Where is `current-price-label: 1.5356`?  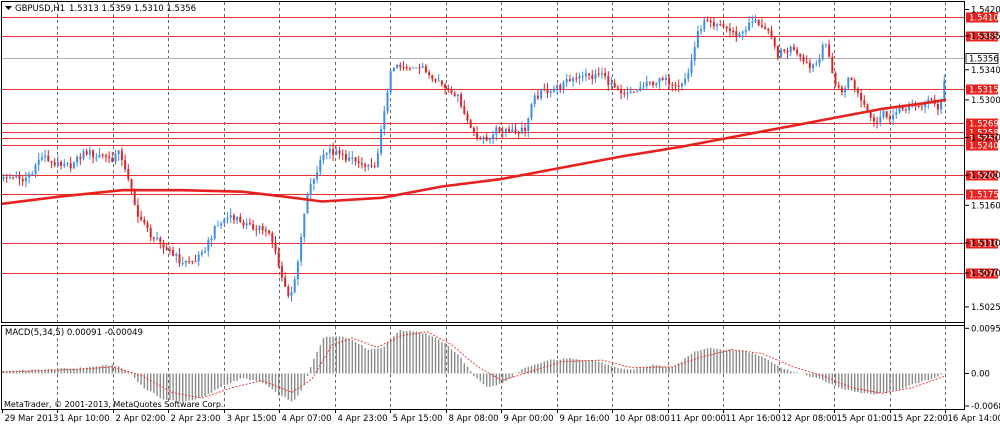 current-price-label: 1.5356 is located at coordinates (984, 60).